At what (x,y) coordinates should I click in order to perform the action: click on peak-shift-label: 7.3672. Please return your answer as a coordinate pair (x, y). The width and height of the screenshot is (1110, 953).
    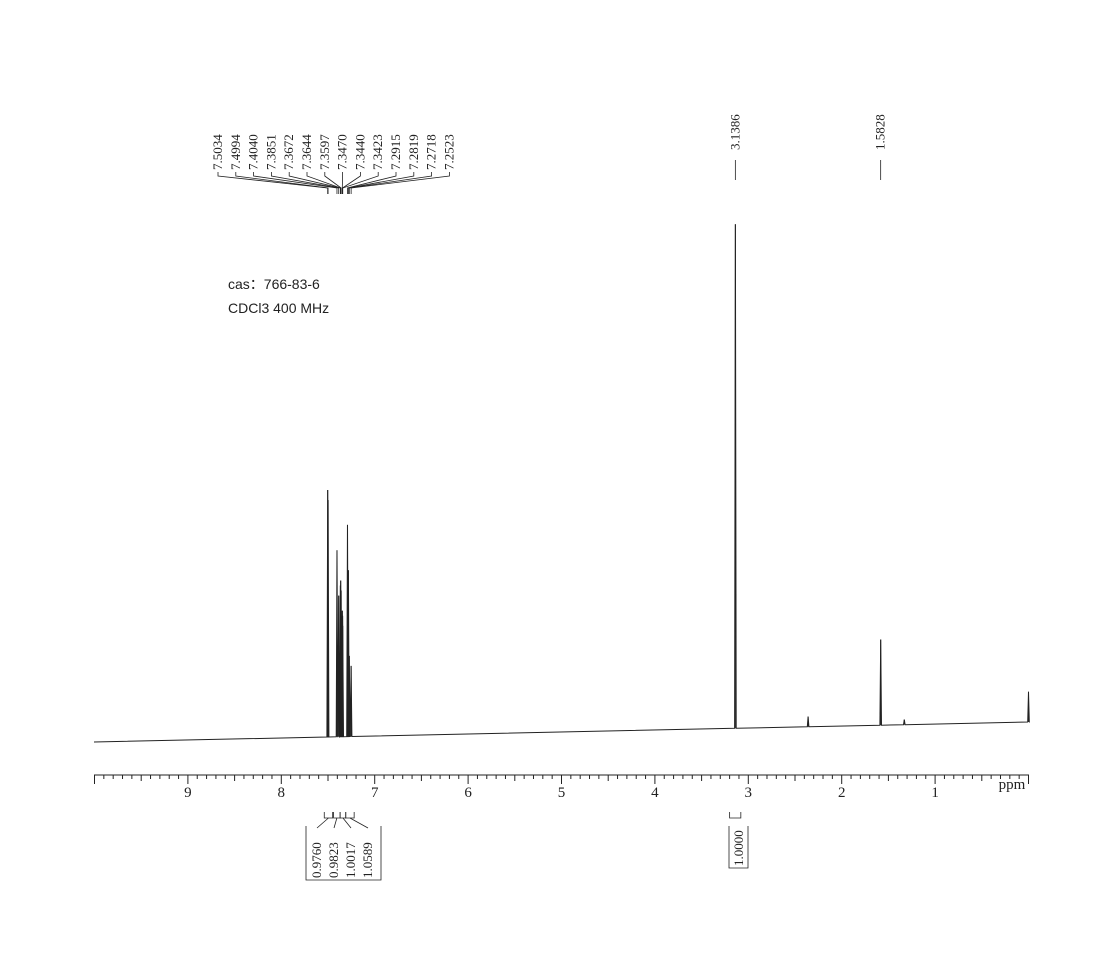
    Looking at the image, I should click on (288, 152).